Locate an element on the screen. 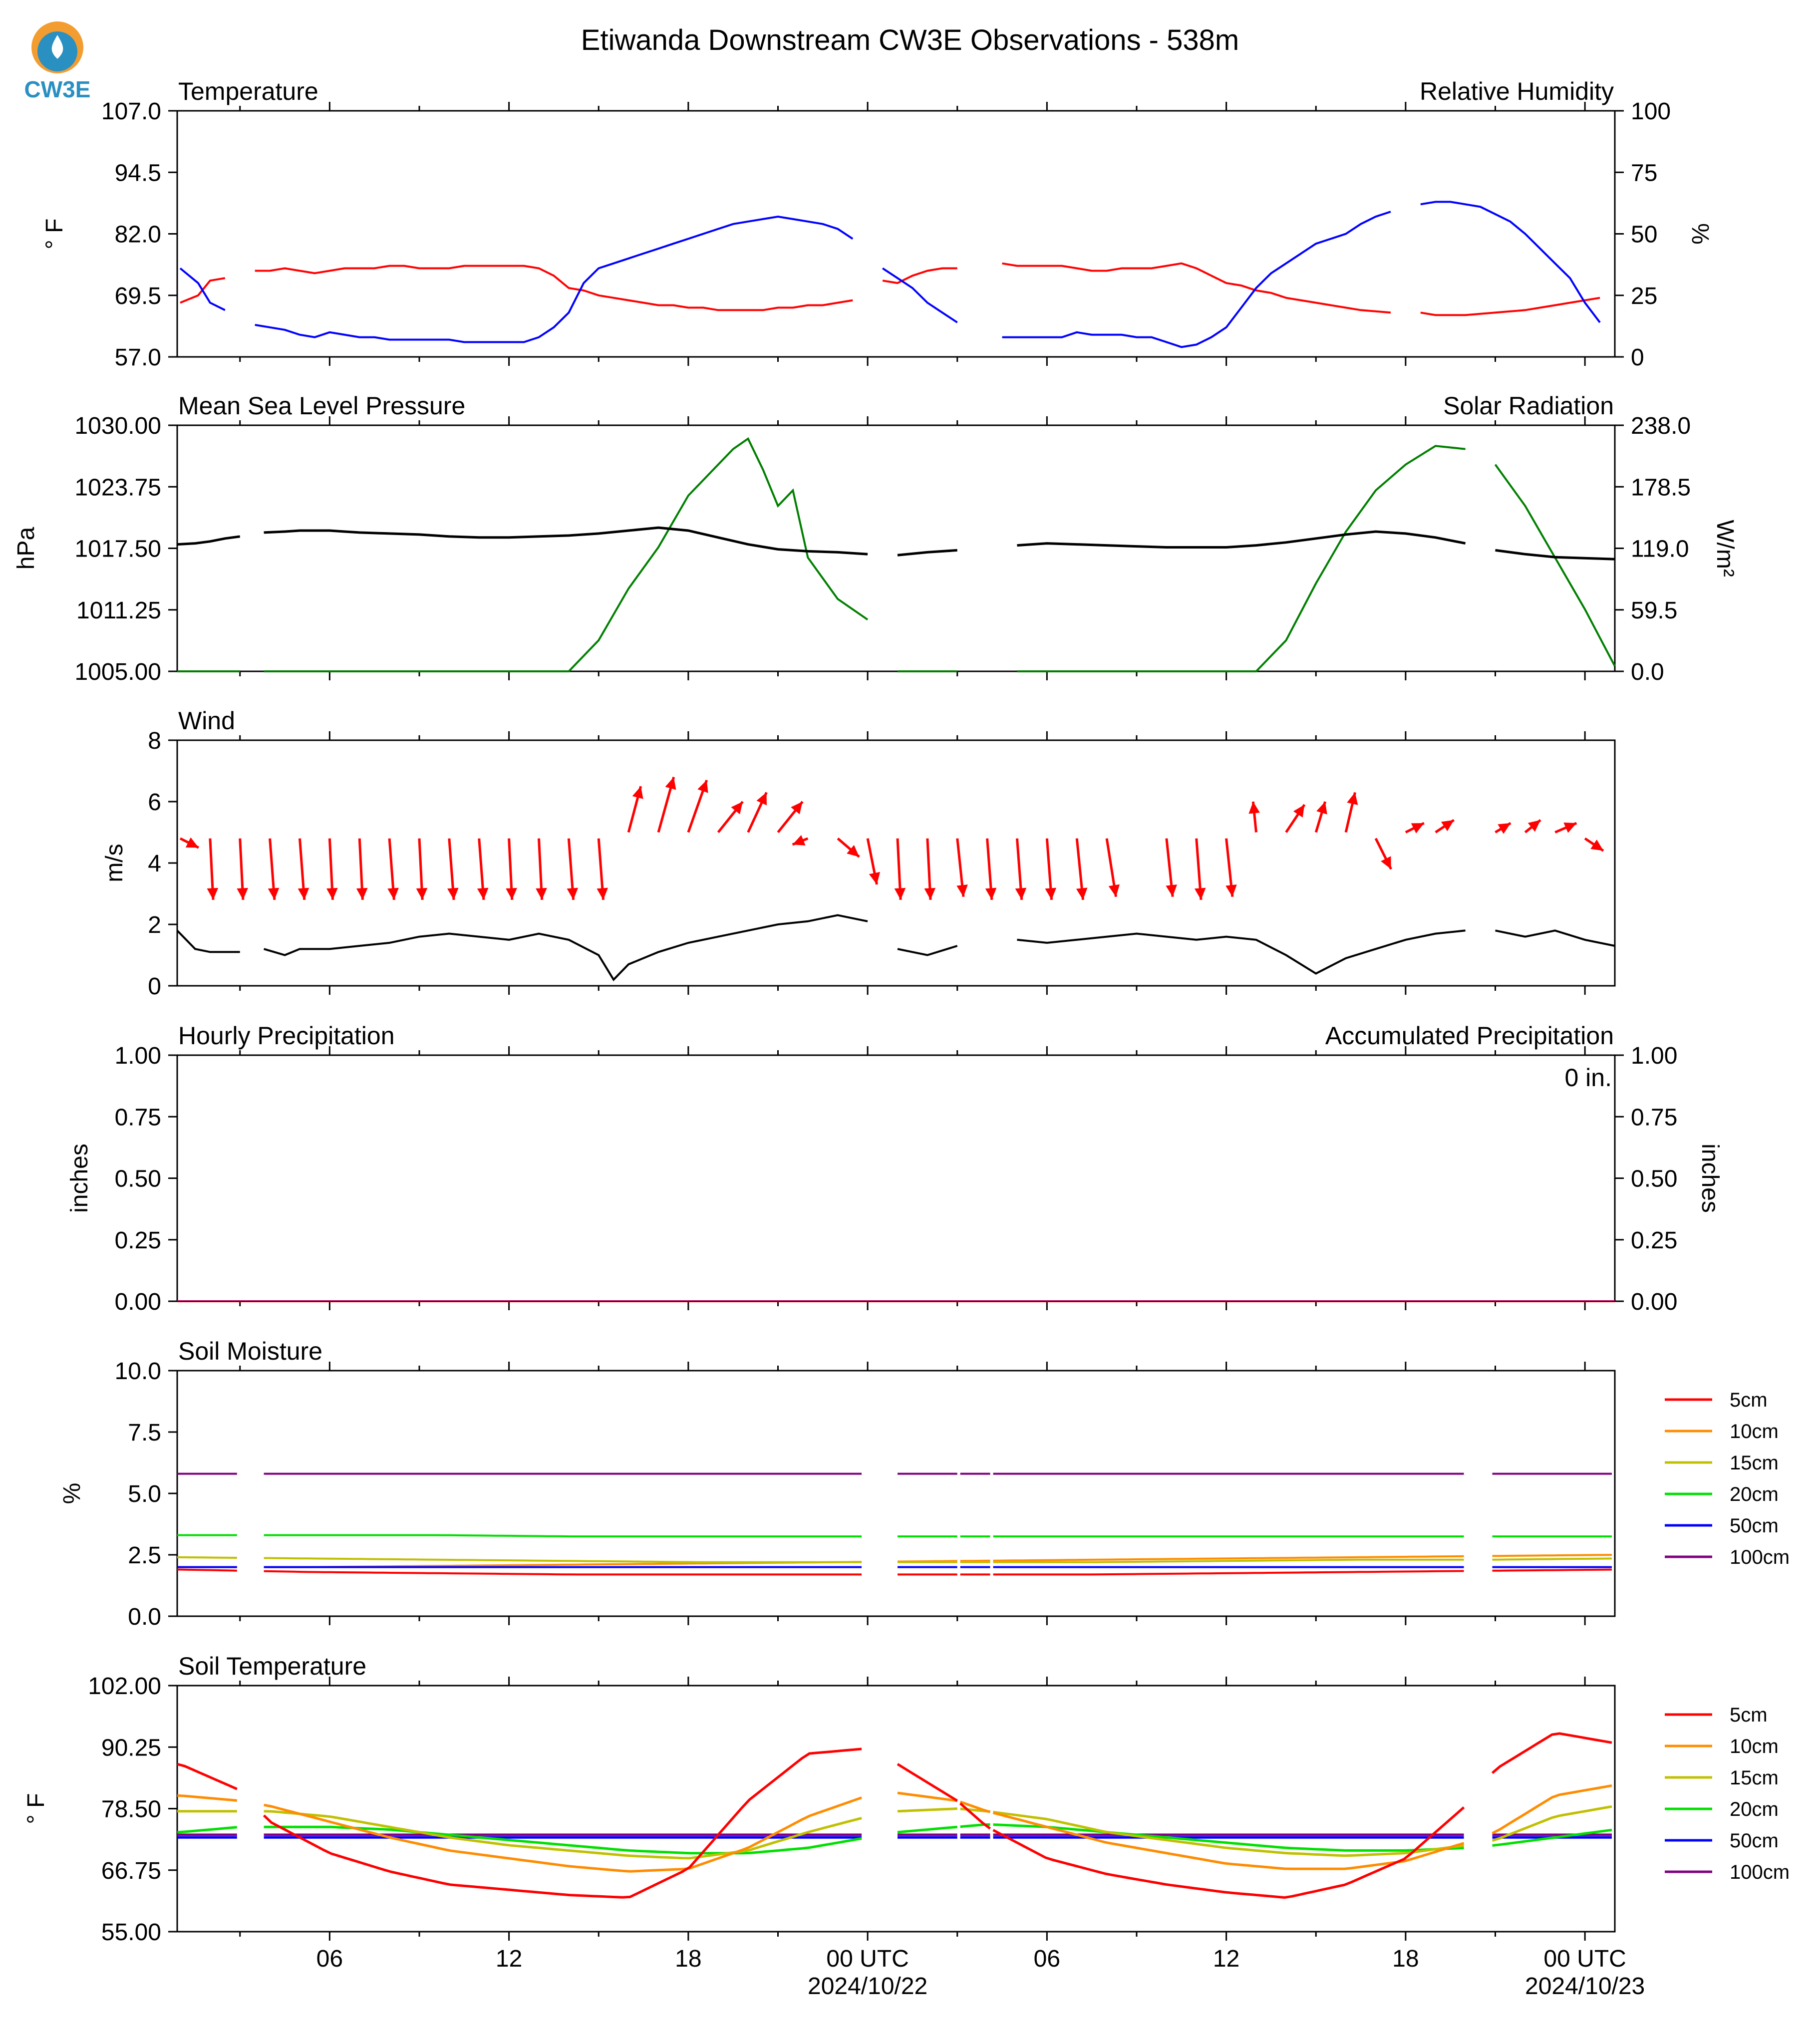 This screenshot has width=1820, height=2028. y-tick-label-pressure: 1023.75 is located at coordinates (117, 487).